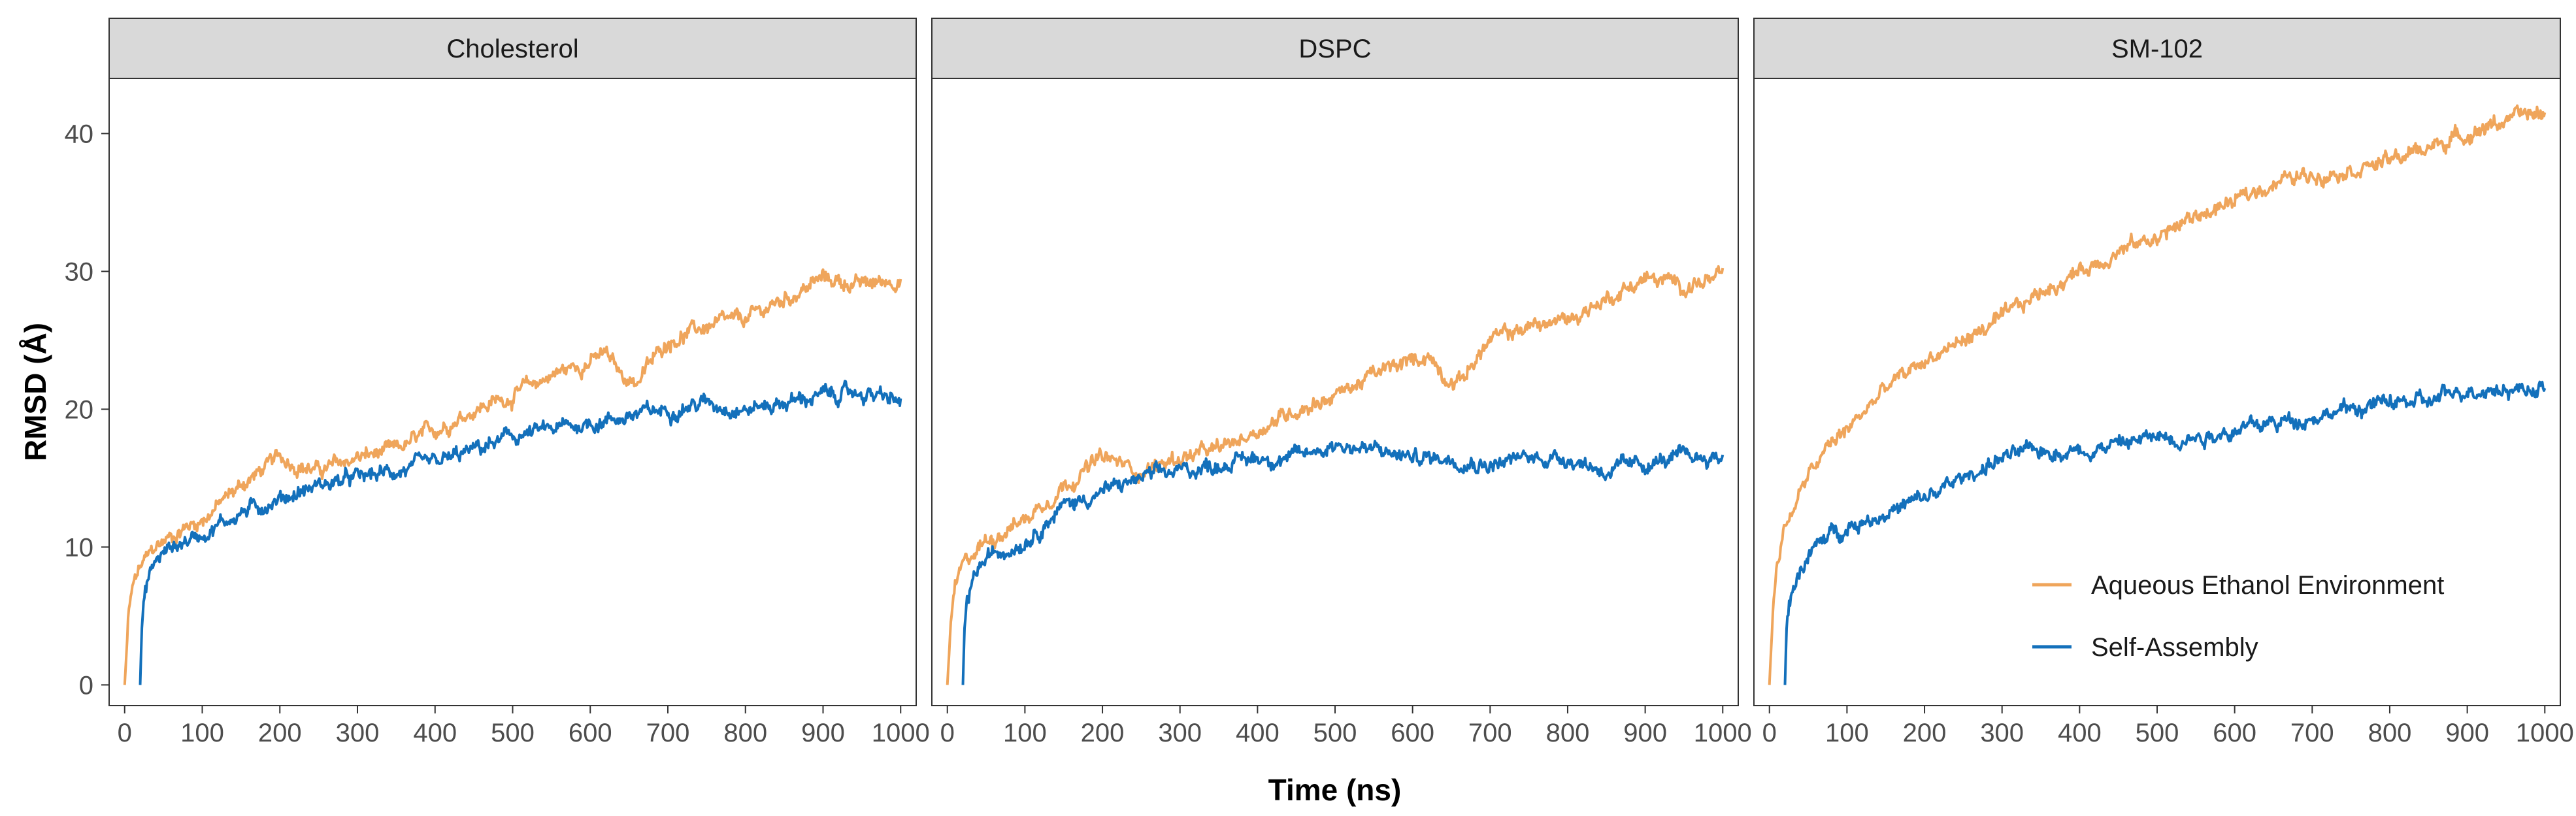 The image size is (2576, 816). I want to click on y-tick-label: 30, so click(79, 271).